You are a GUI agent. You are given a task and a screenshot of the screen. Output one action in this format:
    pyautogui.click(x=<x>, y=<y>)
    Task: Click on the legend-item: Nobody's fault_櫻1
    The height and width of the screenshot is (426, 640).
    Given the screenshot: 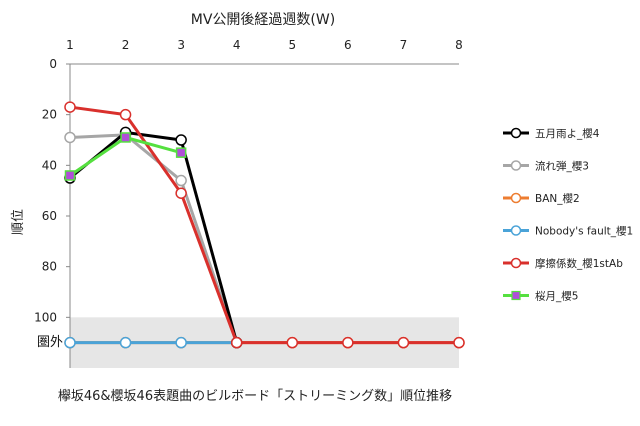 What is the action you would take?
    pyautogui.click(x=568, y=231)
    